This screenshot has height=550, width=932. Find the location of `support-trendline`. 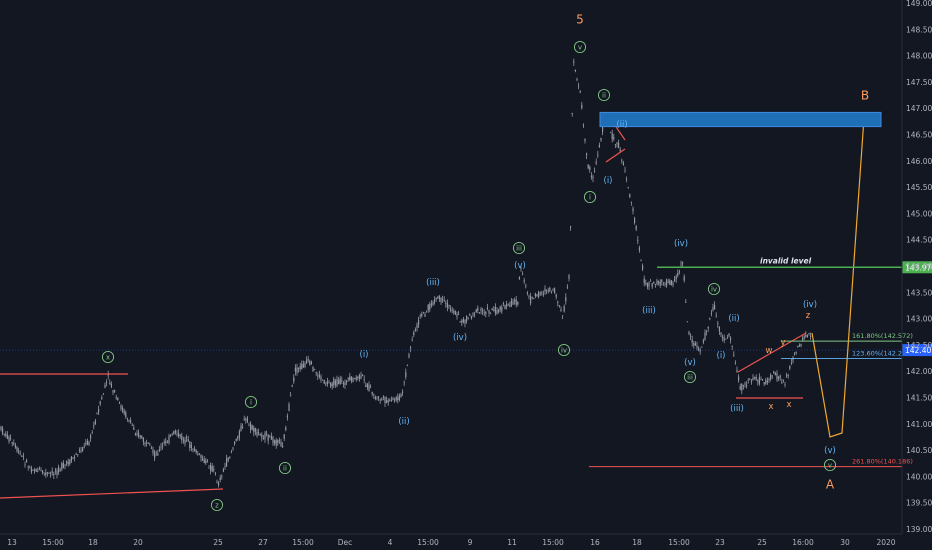

support-trendline is located at coordinates (112, 493).